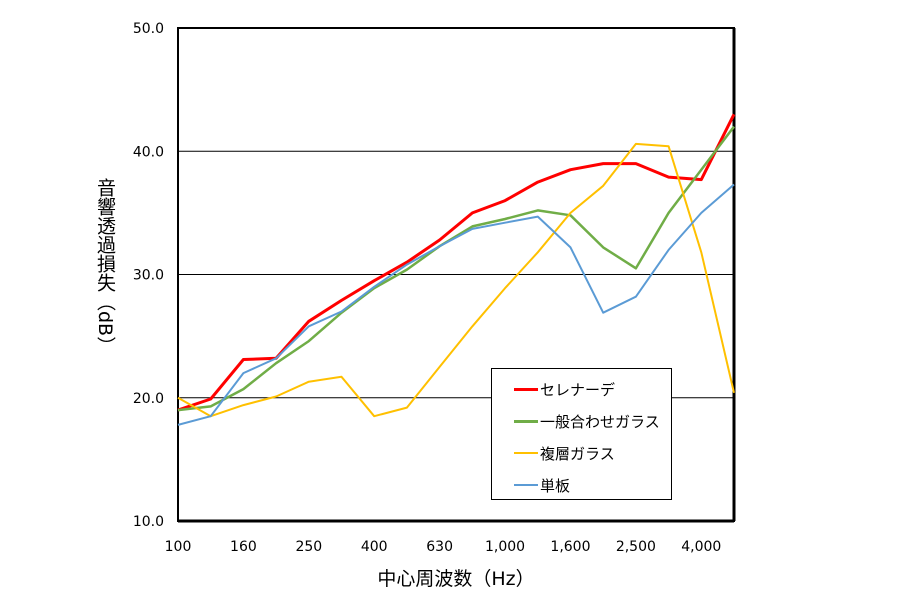  What do you see at coordinates (243, 547) in the screenshot?
I see `x-tick-label: 160` at bounding box center [243, 547].